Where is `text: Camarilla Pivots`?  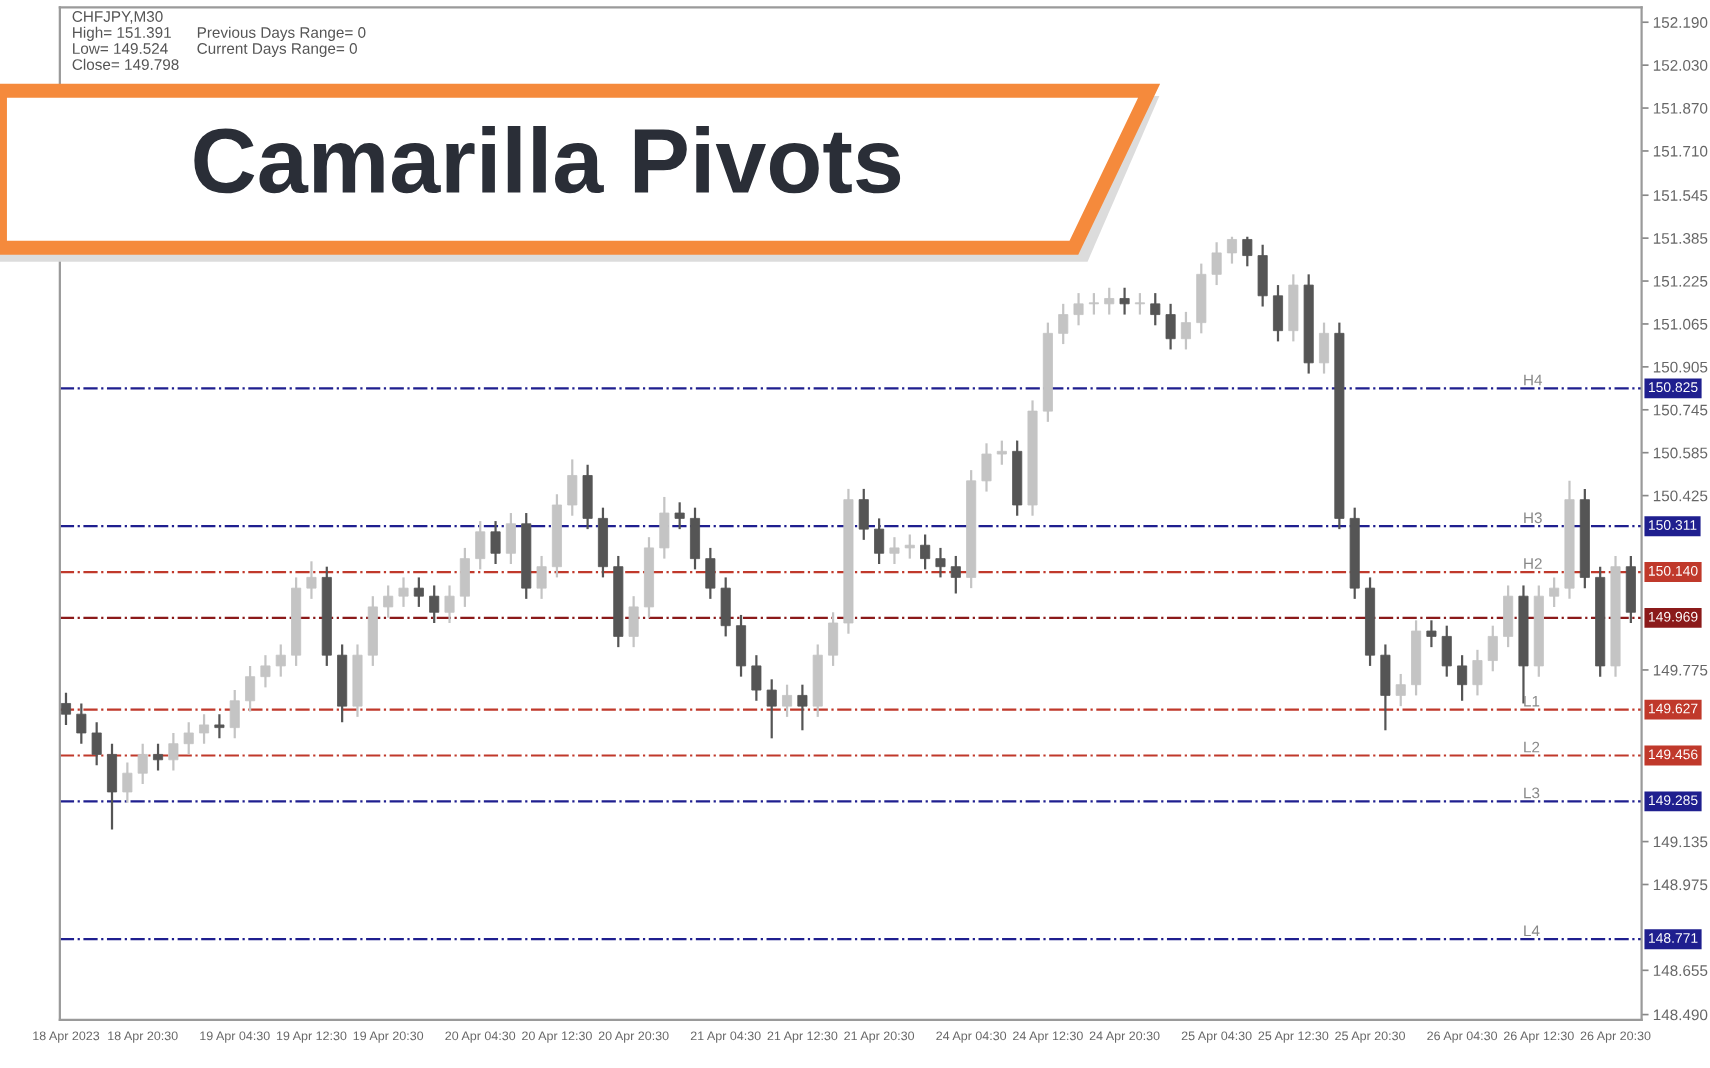
text: Camarilla Pivots is located at coordinates (547, 160).